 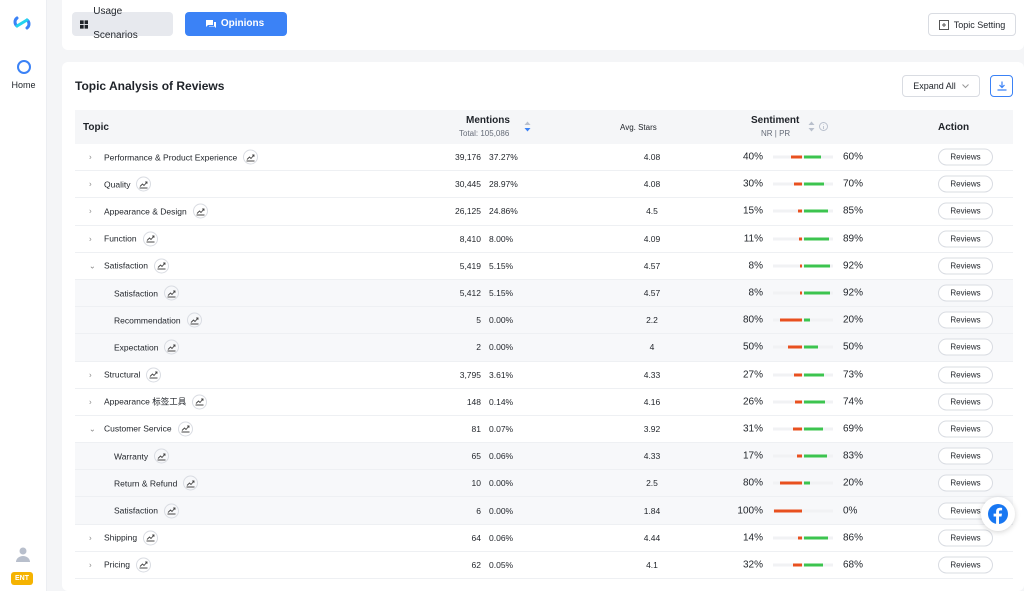 I want to click on info-icon, so click(x=823, y=126).